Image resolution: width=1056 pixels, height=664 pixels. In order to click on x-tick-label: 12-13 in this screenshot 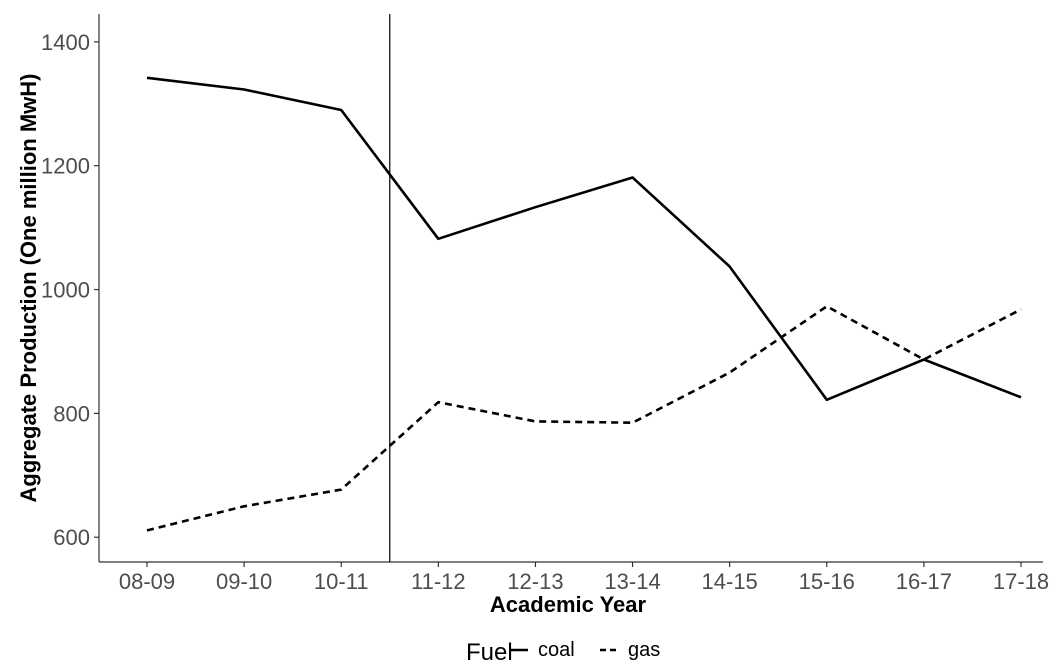, I will do `click(535, 581)`.